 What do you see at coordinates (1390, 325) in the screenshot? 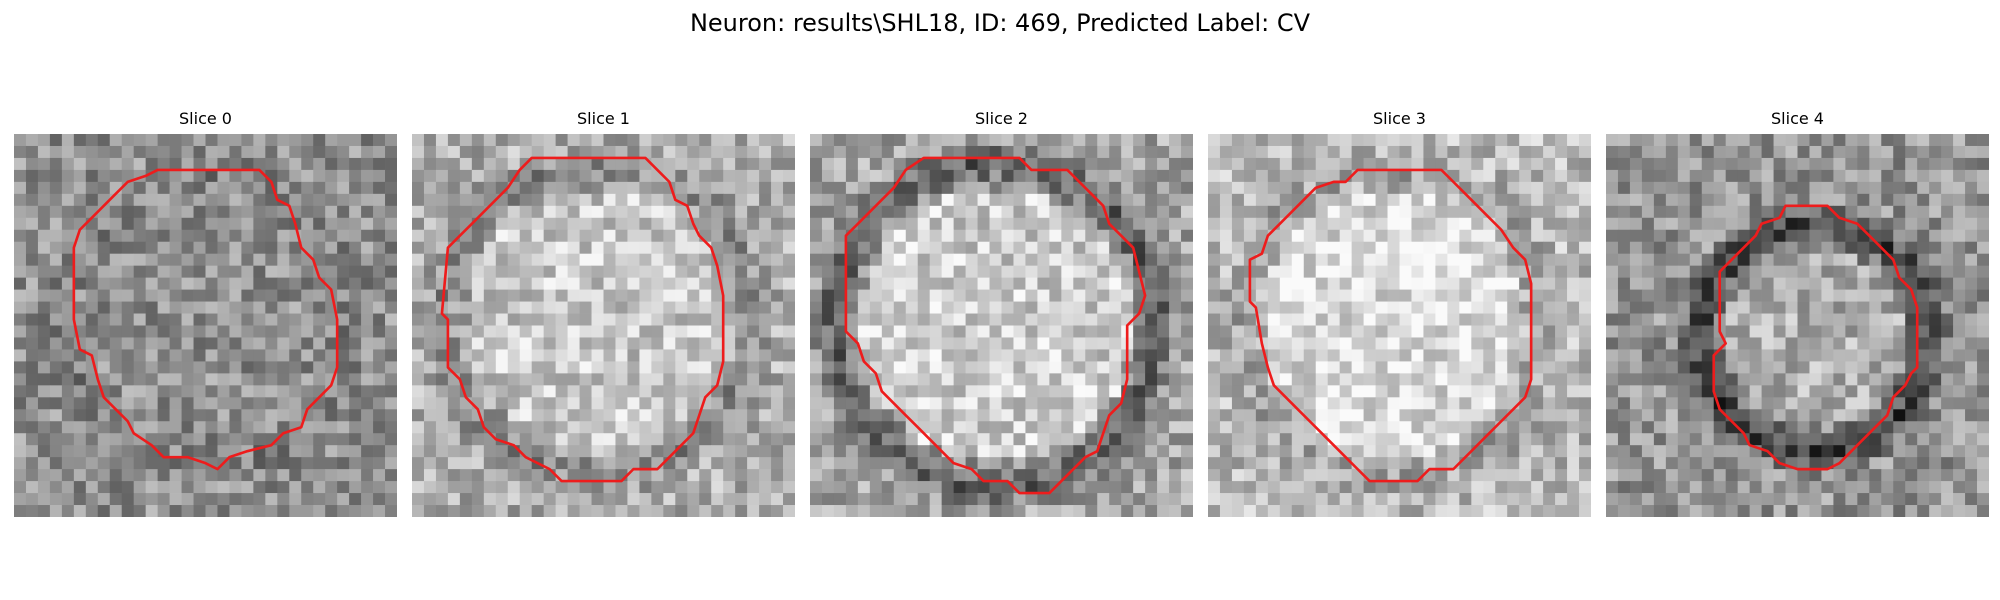
I see `slice-3-contour` at bounding box center [1390, 325].